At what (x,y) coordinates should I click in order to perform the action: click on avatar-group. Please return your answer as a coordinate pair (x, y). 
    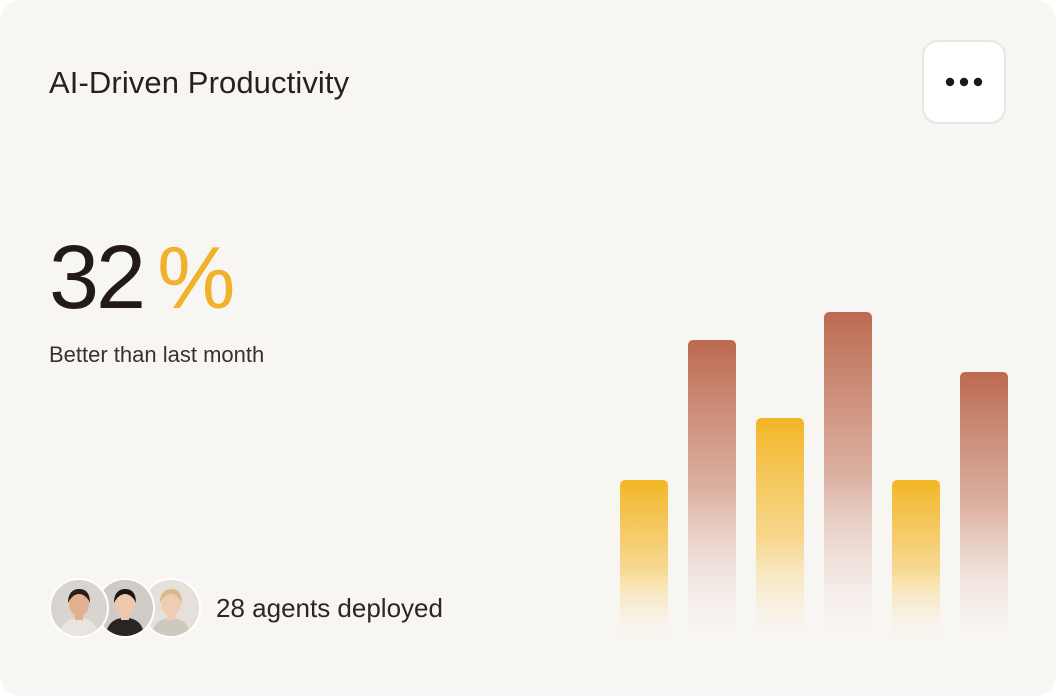
    Looking at the image, I should click on (125, 608).